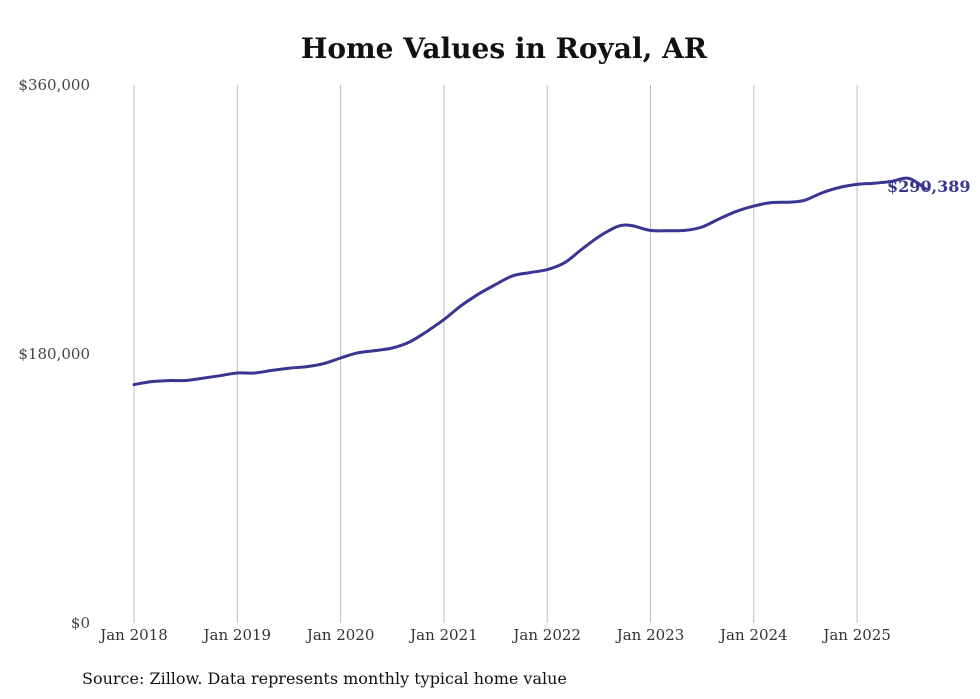 This screenshot has height=699, width=980. What do you see at coordinates (650, 635) in the screenshot?
I see `x-tick-label: Jan 2023` at bounding box center [650, 635].